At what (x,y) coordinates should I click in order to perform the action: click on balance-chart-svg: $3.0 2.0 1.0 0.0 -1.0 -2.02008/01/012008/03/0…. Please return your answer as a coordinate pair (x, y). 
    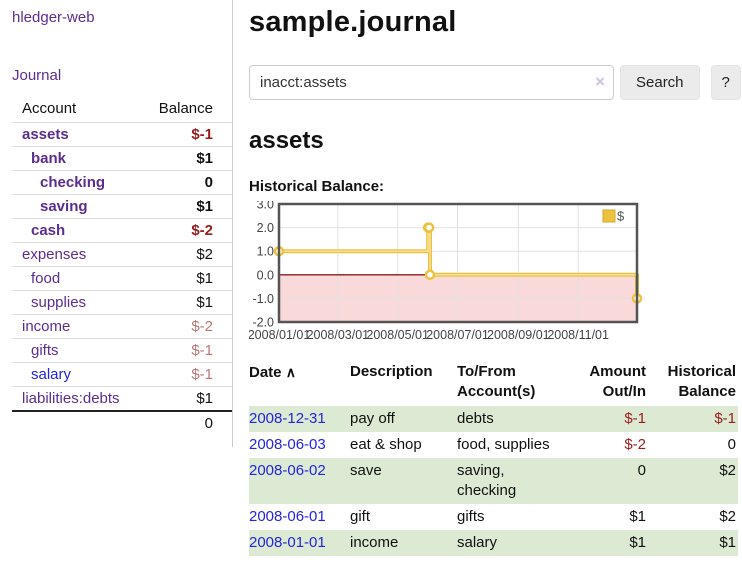
    Looking at the image, I should click on (445, 270).